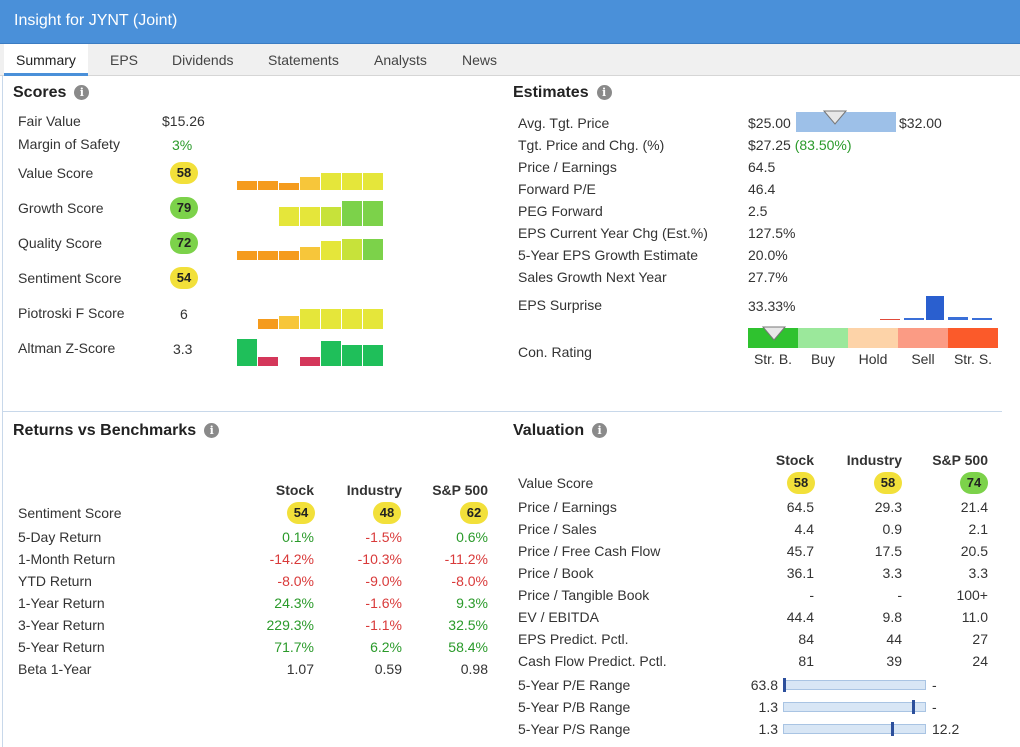 This screenshot has height=747, width=1020. I want to click on avg-tgt-price-label: Avg. Tgt. Price, so click(564, 123).